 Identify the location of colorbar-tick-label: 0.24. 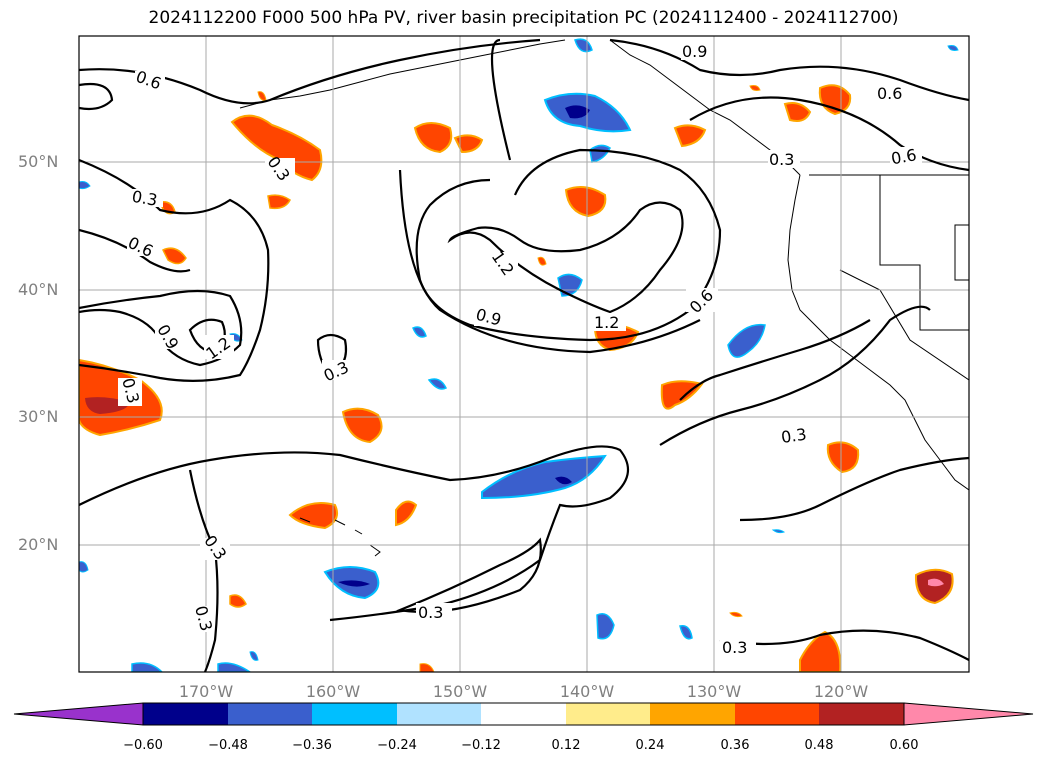
(650, 745).